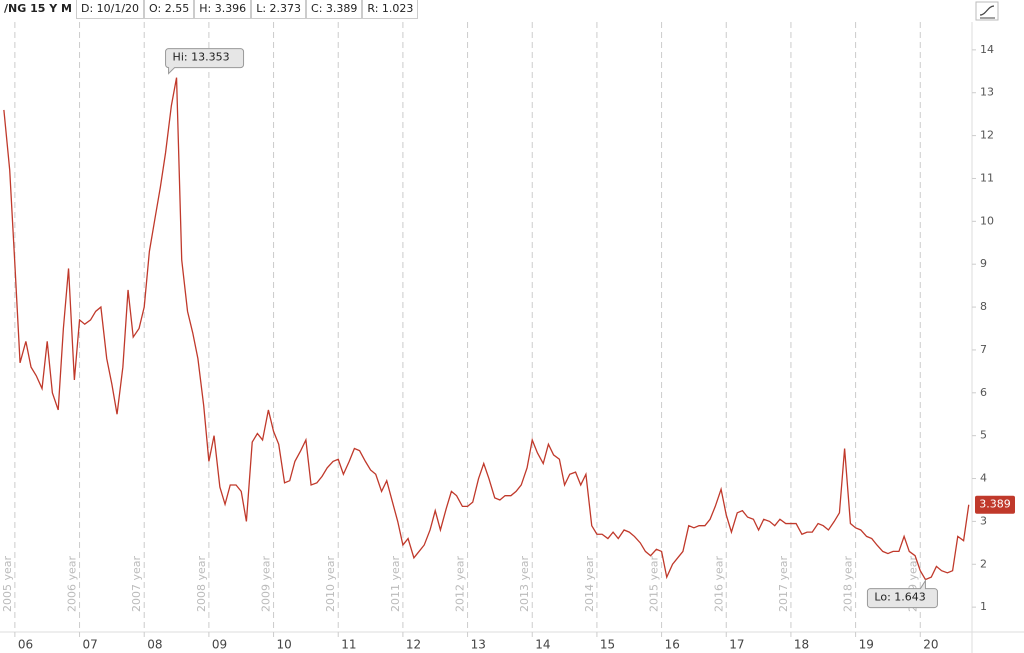  Describe the element at coordinates (987, 135) in the screenshot. I see `y-tick-label: 12` at that location.